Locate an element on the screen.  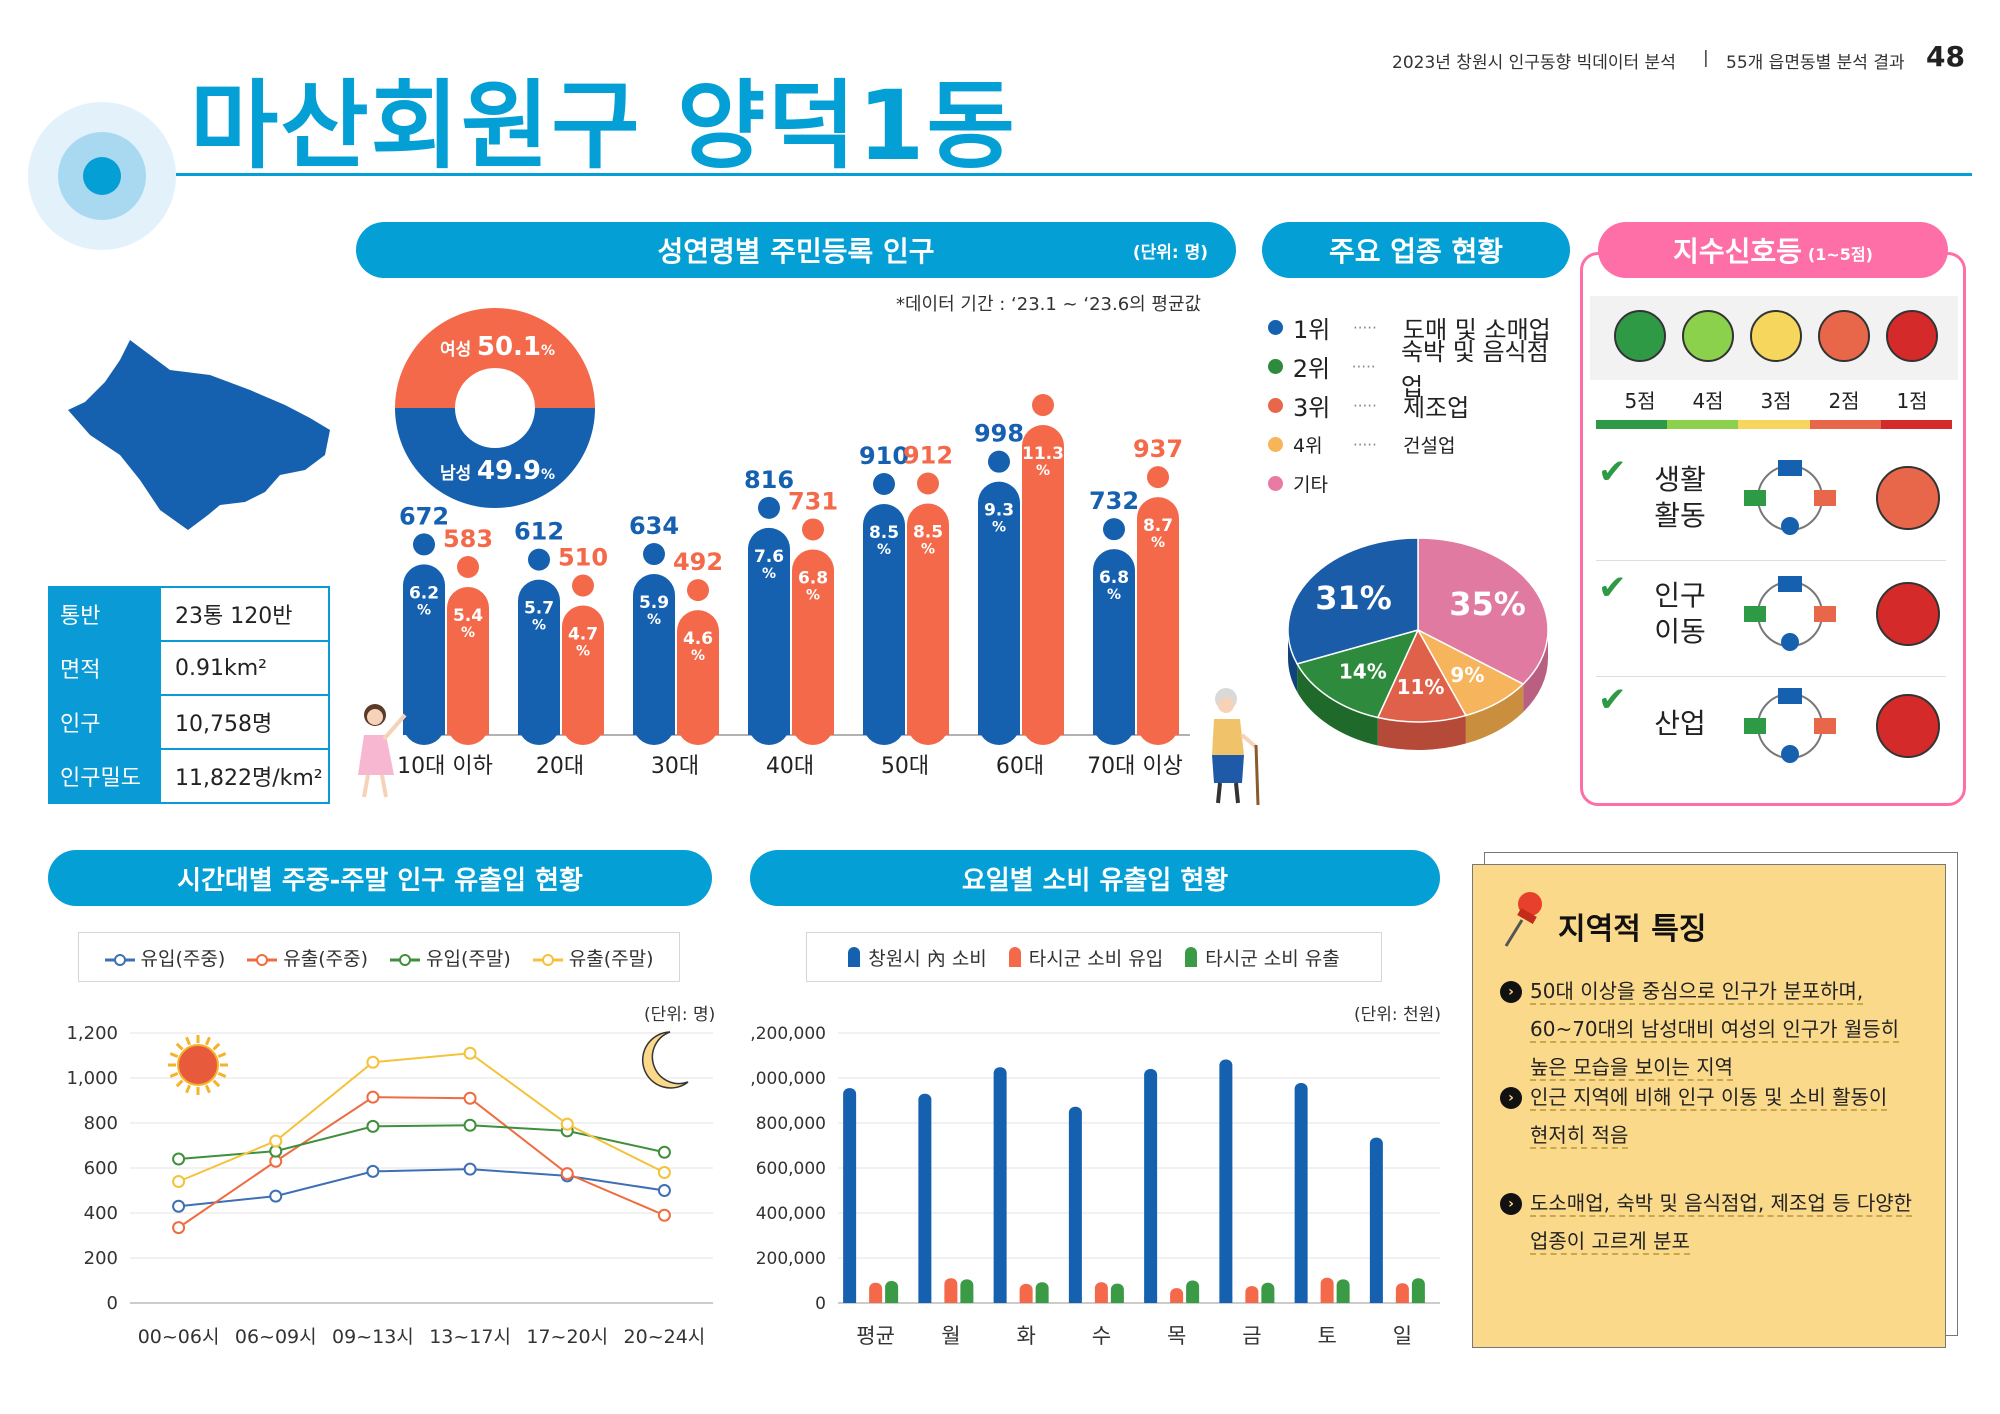
x-tick-label: 목 is located at coordinates (1176, 1336).